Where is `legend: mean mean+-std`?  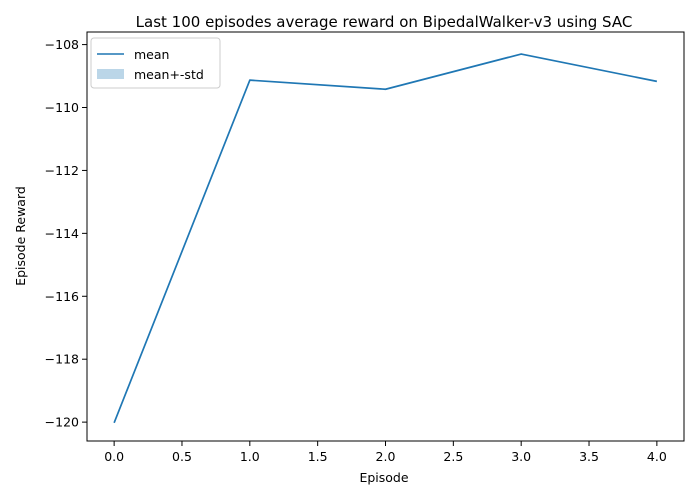 legend: mean mean+-std is located at coordinates (155, 63).